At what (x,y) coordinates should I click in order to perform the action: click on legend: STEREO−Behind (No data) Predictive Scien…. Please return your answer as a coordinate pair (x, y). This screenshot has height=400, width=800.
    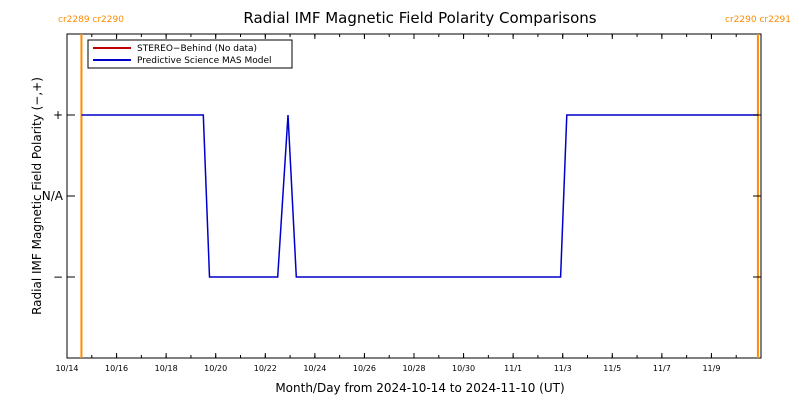
    Looking at the image, I should click on (190, 54).